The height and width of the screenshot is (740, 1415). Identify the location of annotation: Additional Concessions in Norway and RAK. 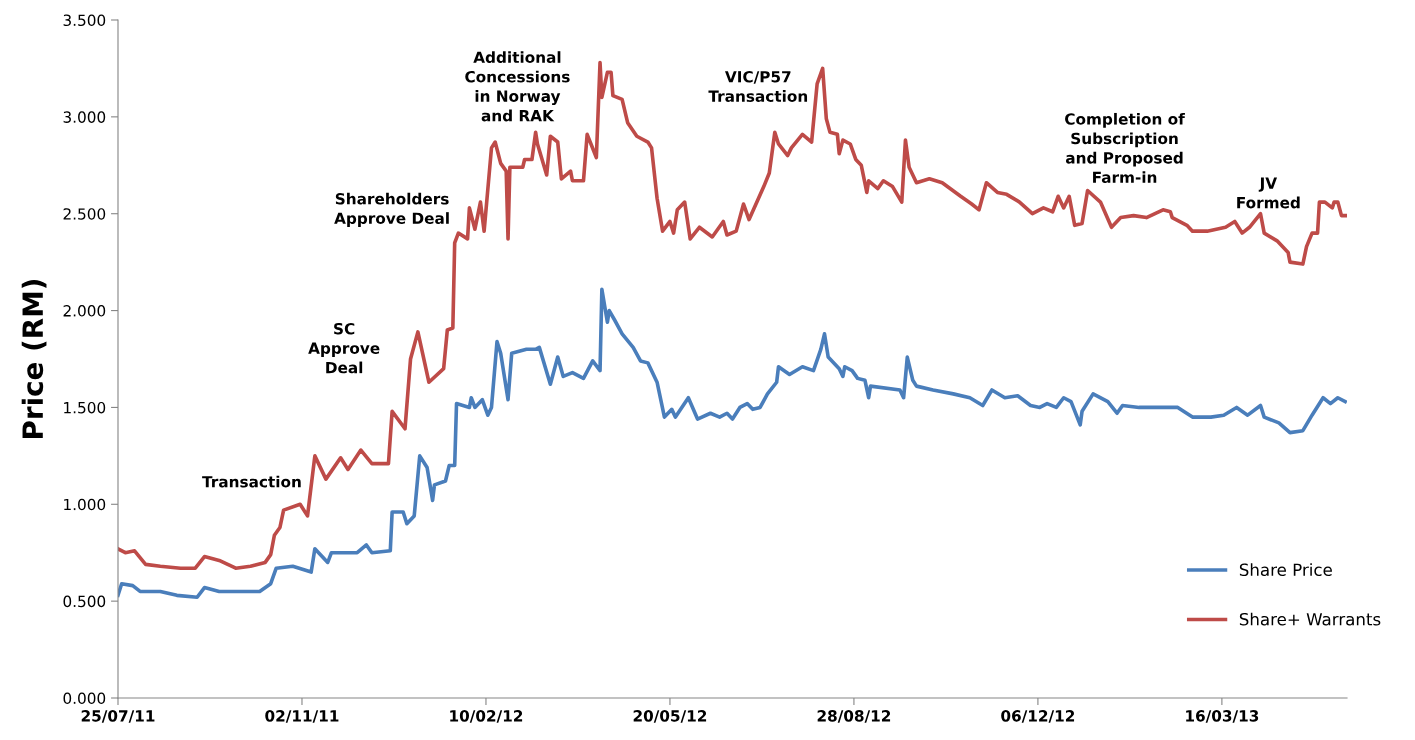
(517, 86).